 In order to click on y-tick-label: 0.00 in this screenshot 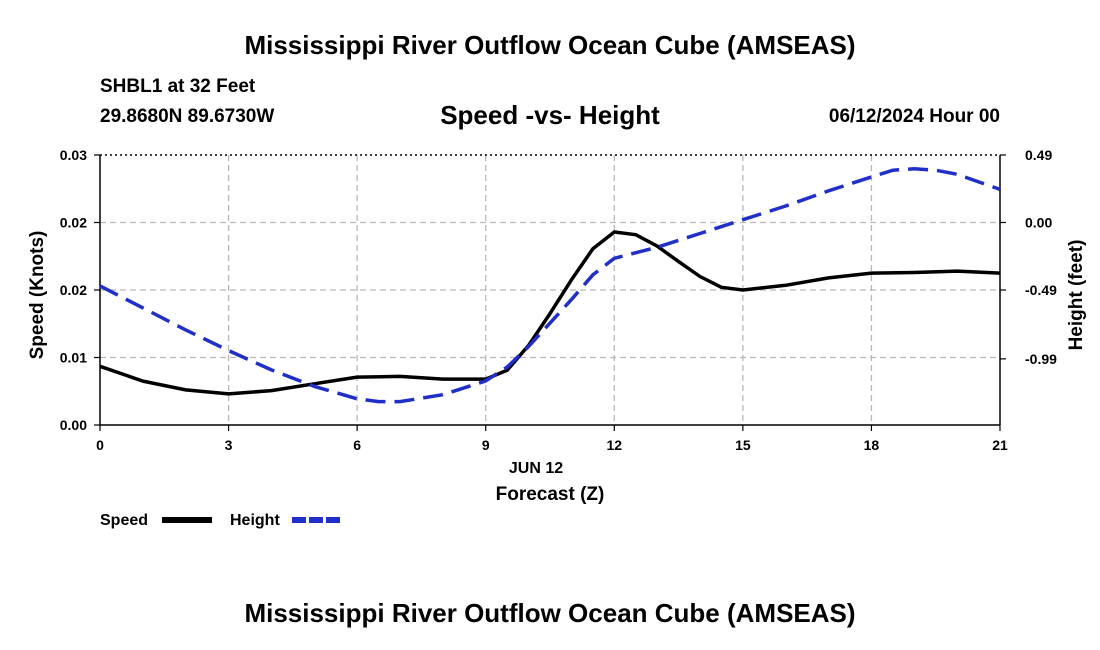, I will do `click(73, 425)`.